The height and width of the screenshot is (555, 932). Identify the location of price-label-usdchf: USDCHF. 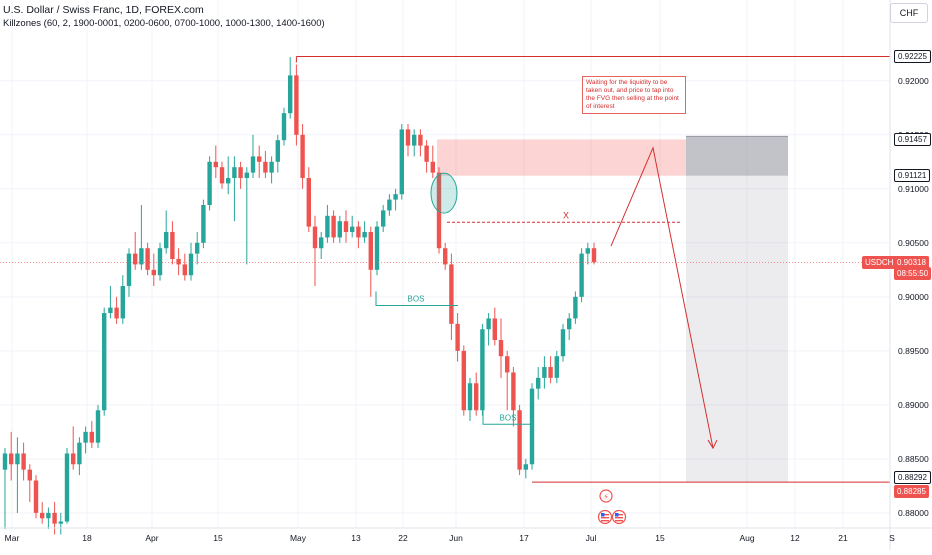
(882, 262).